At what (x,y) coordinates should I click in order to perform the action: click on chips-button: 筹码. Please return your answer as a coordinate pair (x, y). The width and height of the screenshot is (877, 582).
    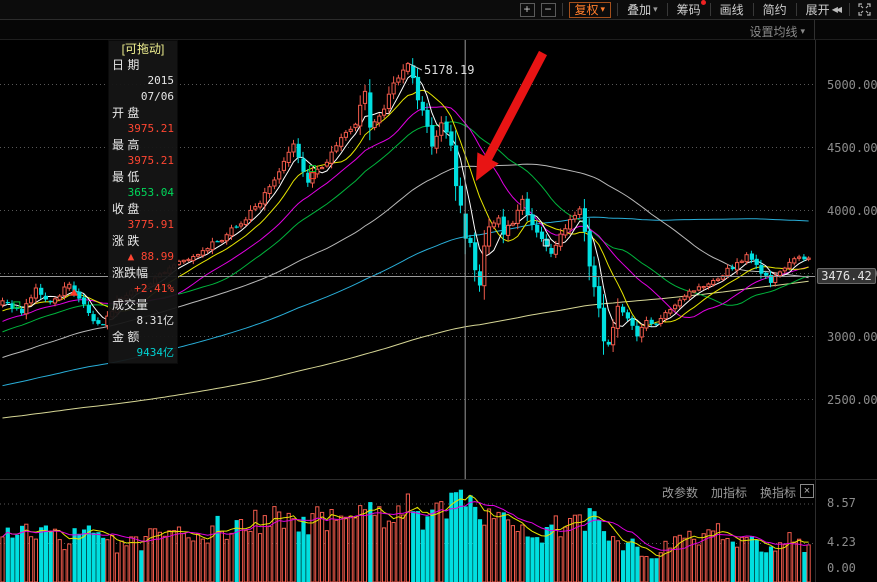
    Looking at the image, I should click on (690, 9).